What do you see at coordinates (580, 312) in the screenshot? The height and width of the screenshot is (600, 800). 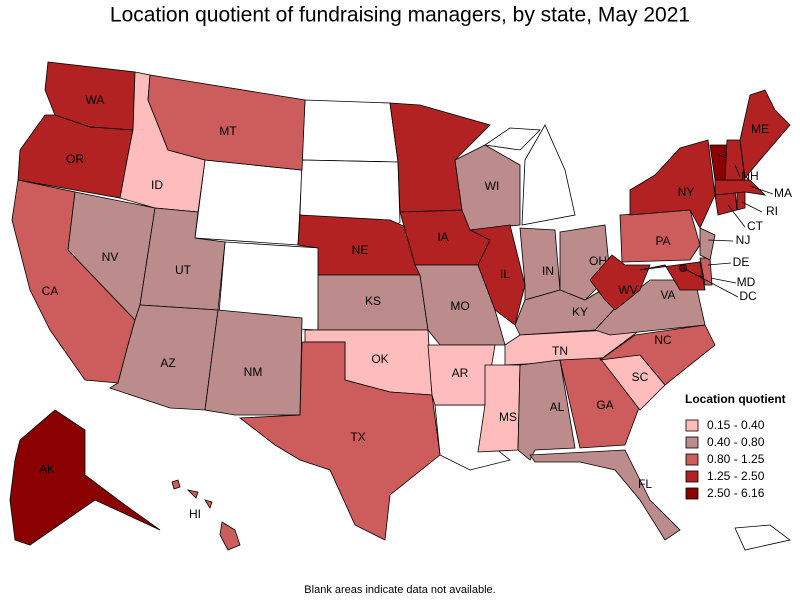 I see `state-label: KY` at bounding box center [580, 312].